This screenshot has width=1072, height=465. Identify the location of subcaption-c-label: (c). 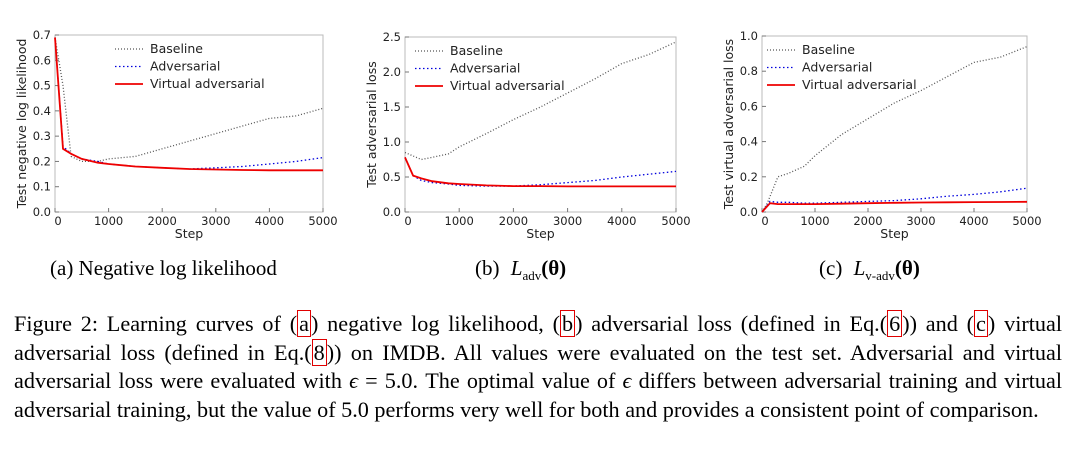
(831, 268).